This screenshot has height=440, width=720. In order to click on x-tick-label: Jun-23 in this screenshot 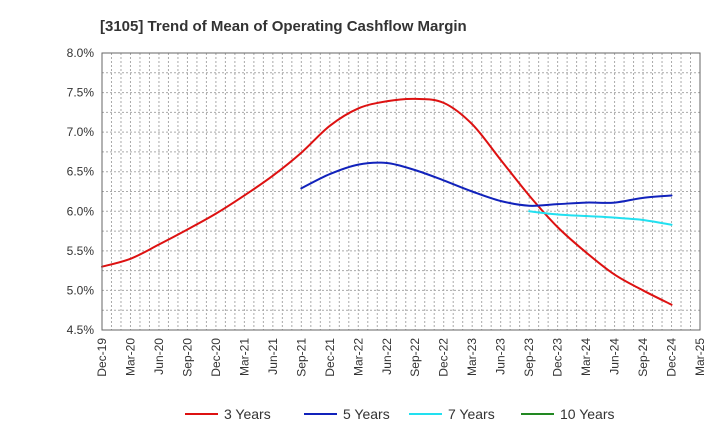, I will do `click(501, 356)`.